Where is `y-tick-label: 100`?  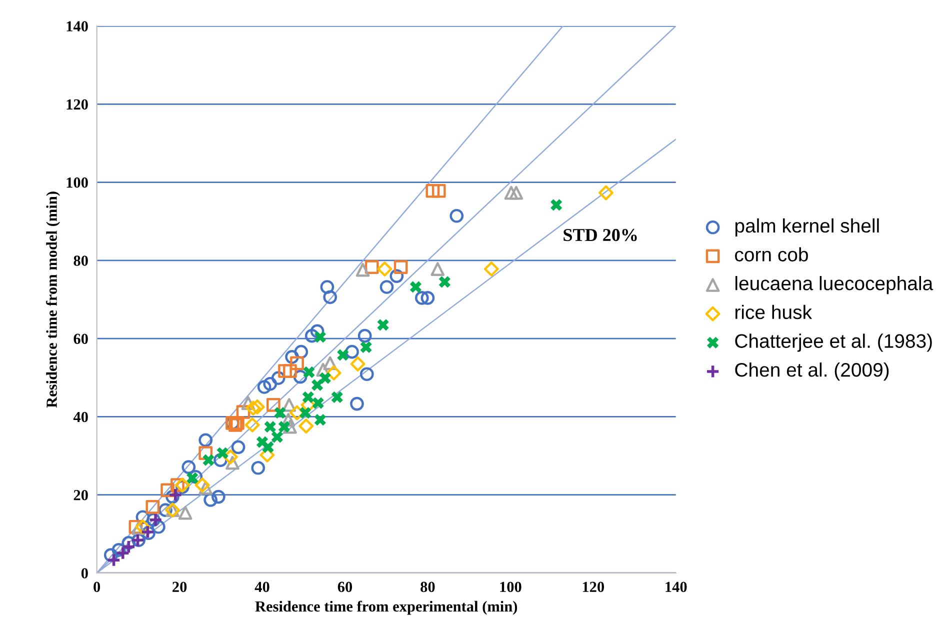
y-tick-label: 100 is located at coordinates (77, 182).